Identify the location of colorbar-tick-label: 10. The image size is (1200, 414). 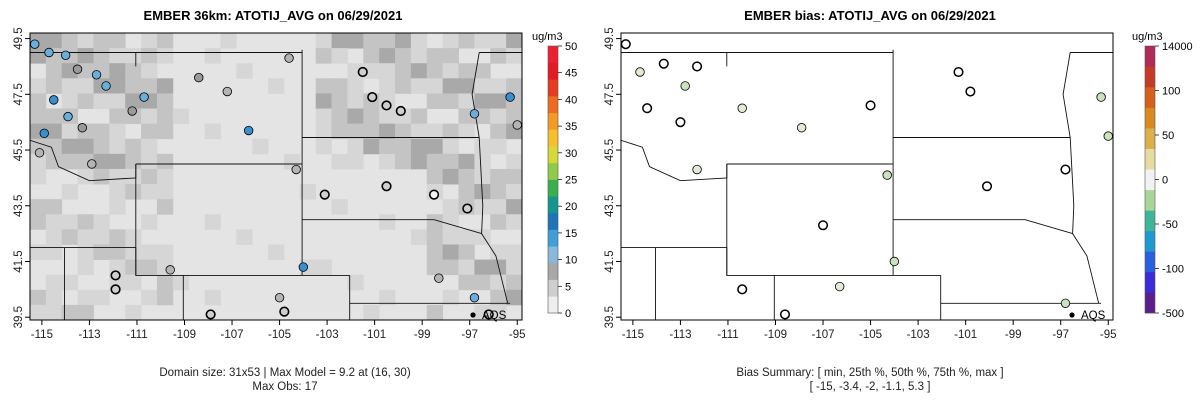
(571, 261).